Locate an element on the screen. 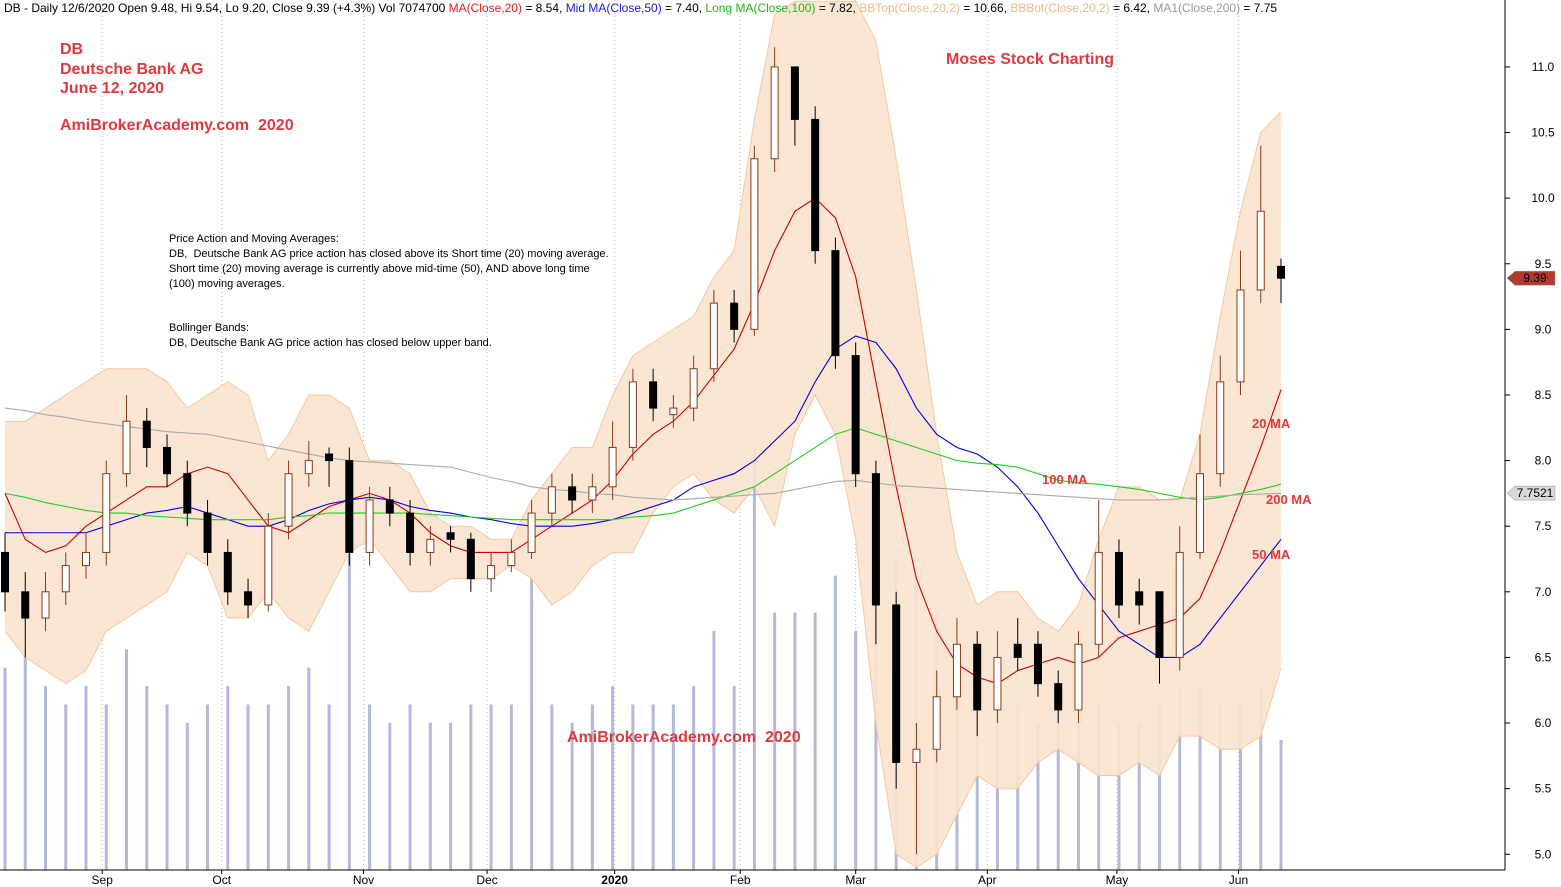 The height and width of the screenshot is (887, 1561). ma-label: 100 MA is located at coordinates (1065, 479).